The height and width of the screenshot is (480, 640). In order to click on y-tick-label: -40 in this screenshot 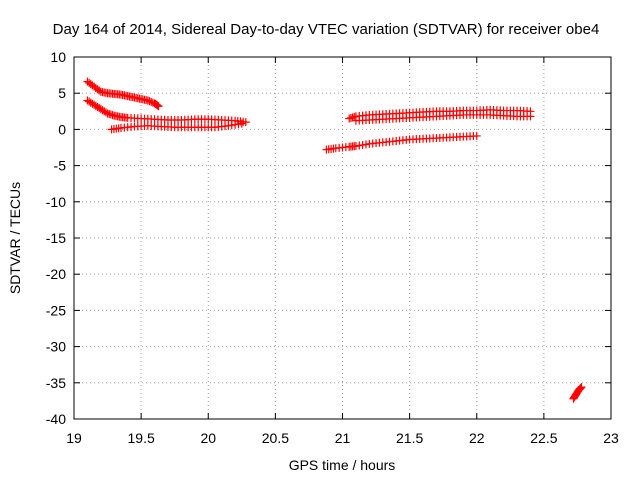, I will do `click(56, 419)`.